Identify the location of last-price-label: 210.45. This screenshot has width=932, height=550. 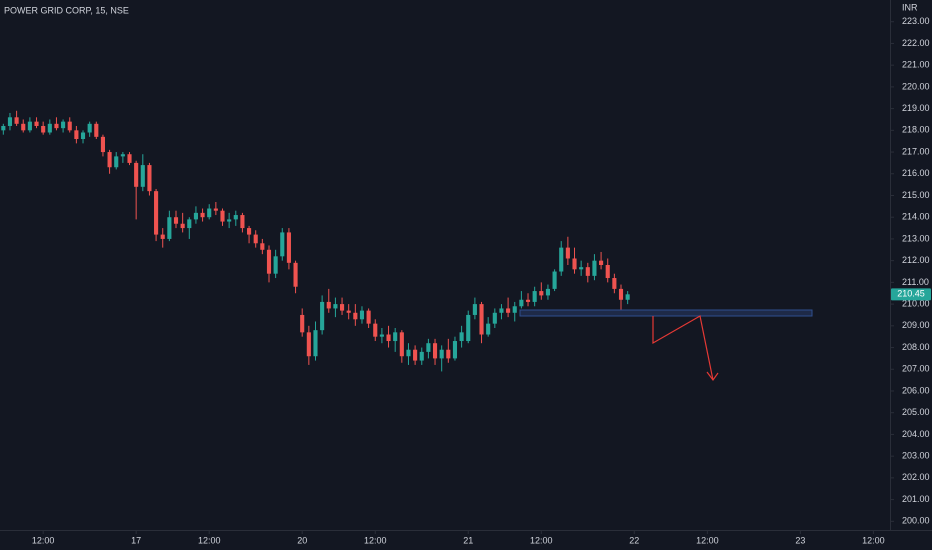
(911, 294).